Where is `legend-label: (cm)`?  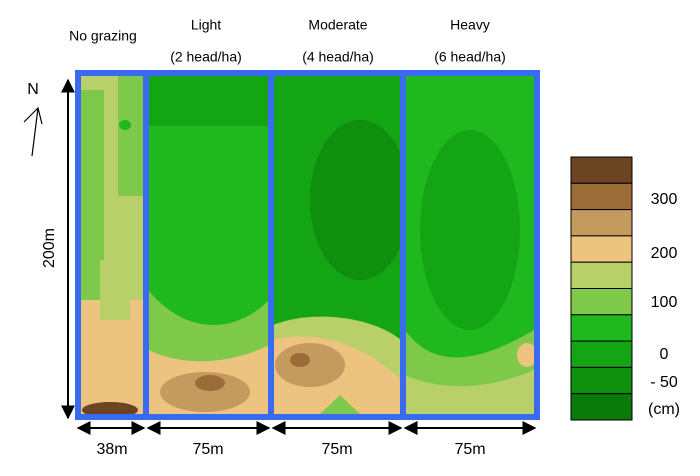 legend-label: (cm) is located at coordinates (664, 409).